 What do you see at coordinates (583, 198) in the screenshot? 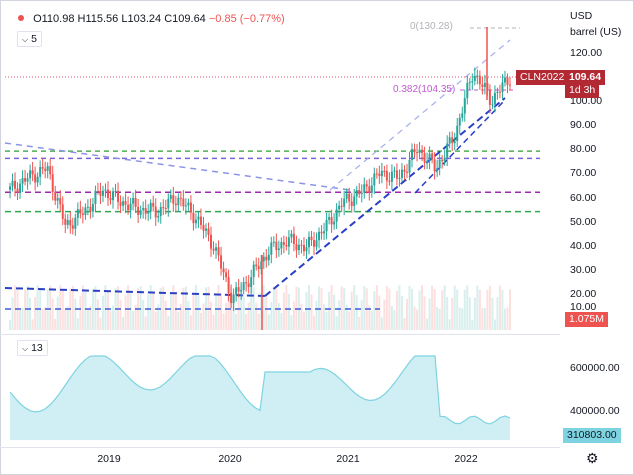
I see `price-tick: 60.00` at bounding box center [583, 198].